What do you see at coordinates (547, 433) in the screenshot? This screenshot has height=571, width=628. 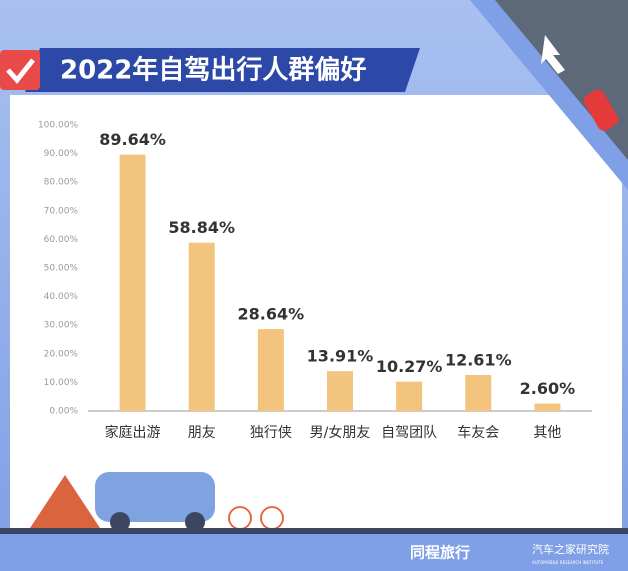 I see `x-tick-label: 其他` at bounding box center [547, 433].